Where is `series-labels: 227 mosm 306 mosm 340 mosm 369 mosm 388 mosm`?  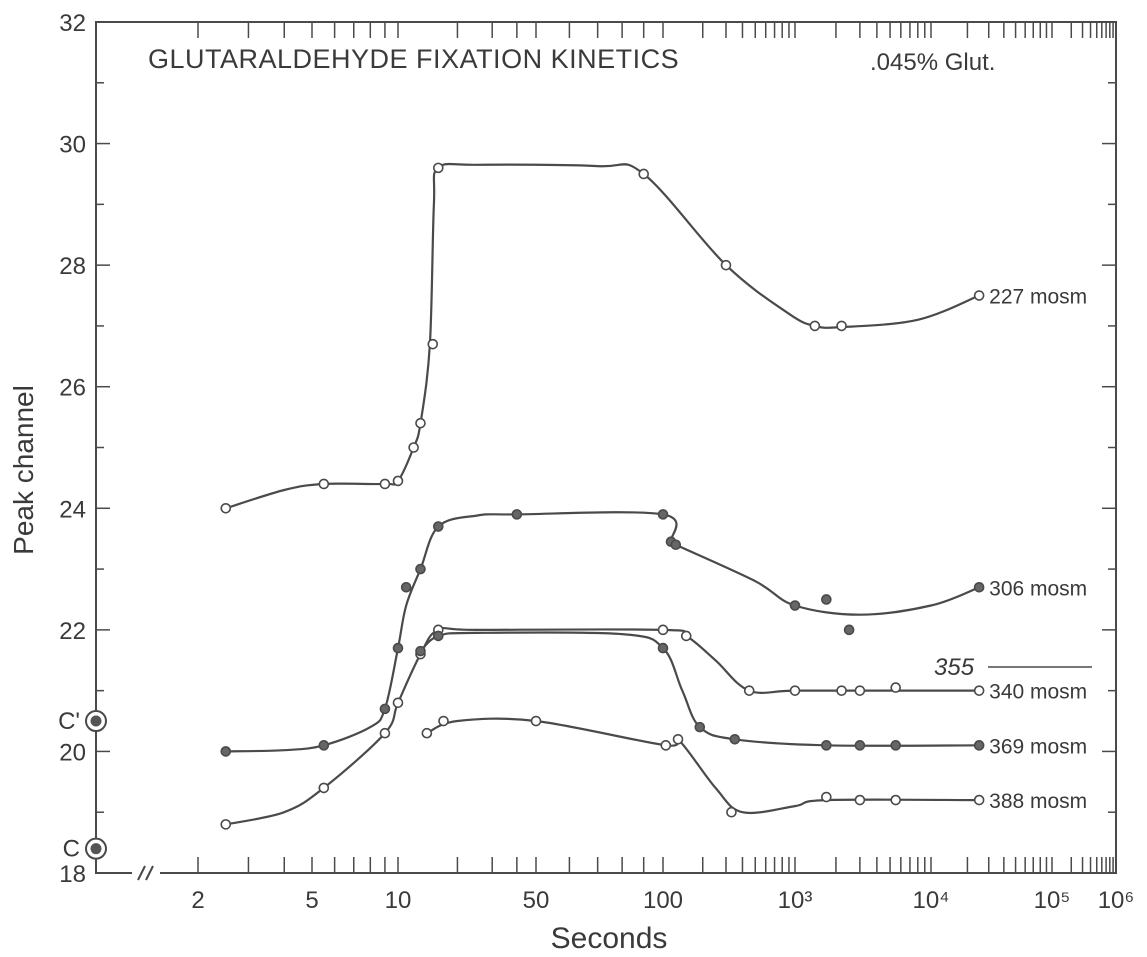
series-labels: 227 mosm 306 mosm 340 mosm 369 mosm 388 mosm is located at coordinates (1038, 550).